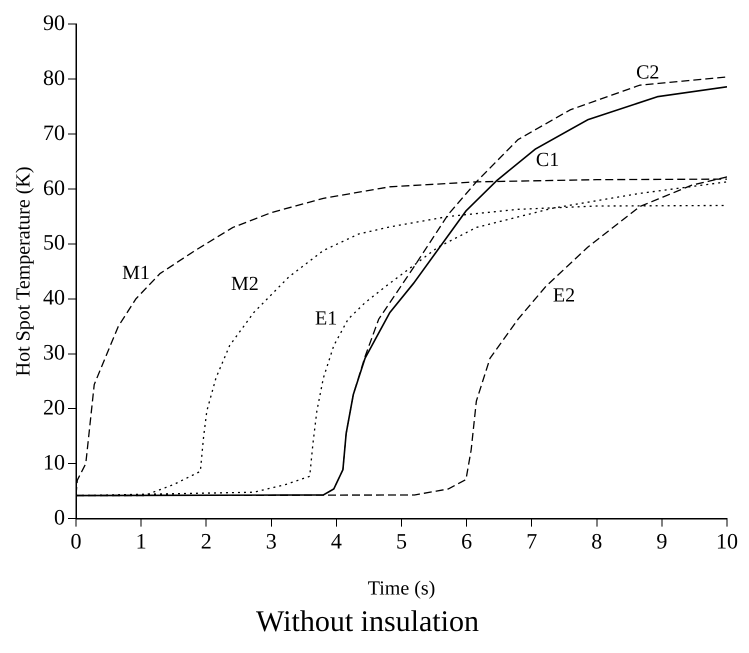 This screenshot has height=653, width=749. What do you see at coordinates (648, 72) in the screenshot?
I see `series-label: C2` at bounding box center [648, 72].